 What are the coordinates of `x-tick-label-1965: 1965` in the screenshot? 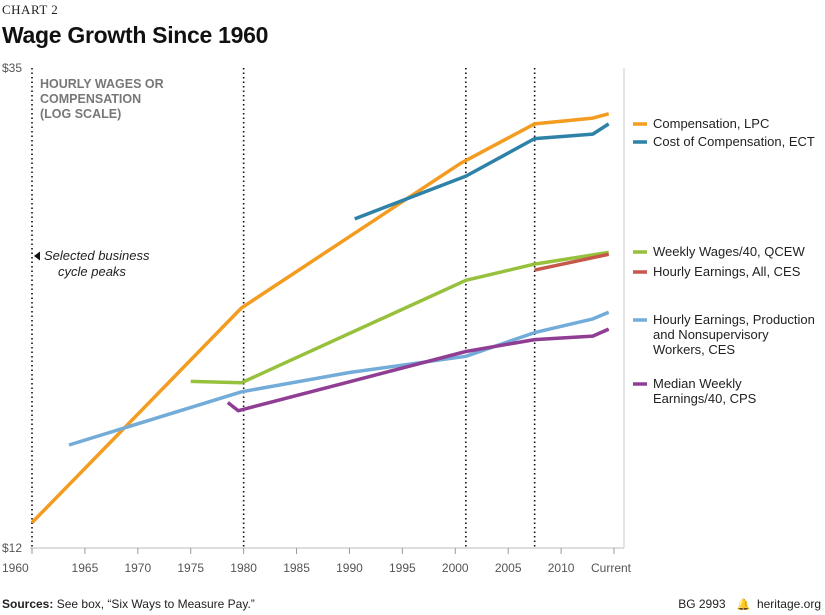 It's located at (85, 568).